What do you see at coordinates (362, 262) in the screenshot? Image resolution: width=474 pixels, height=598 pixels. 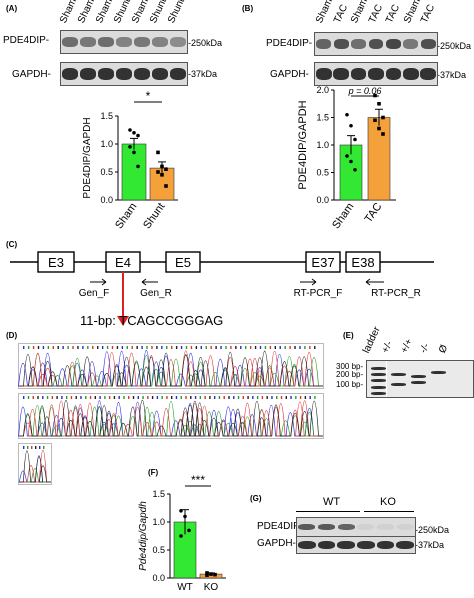 I see `panel-c-exon-label-e38: E38` at bounding box center [362, 262].